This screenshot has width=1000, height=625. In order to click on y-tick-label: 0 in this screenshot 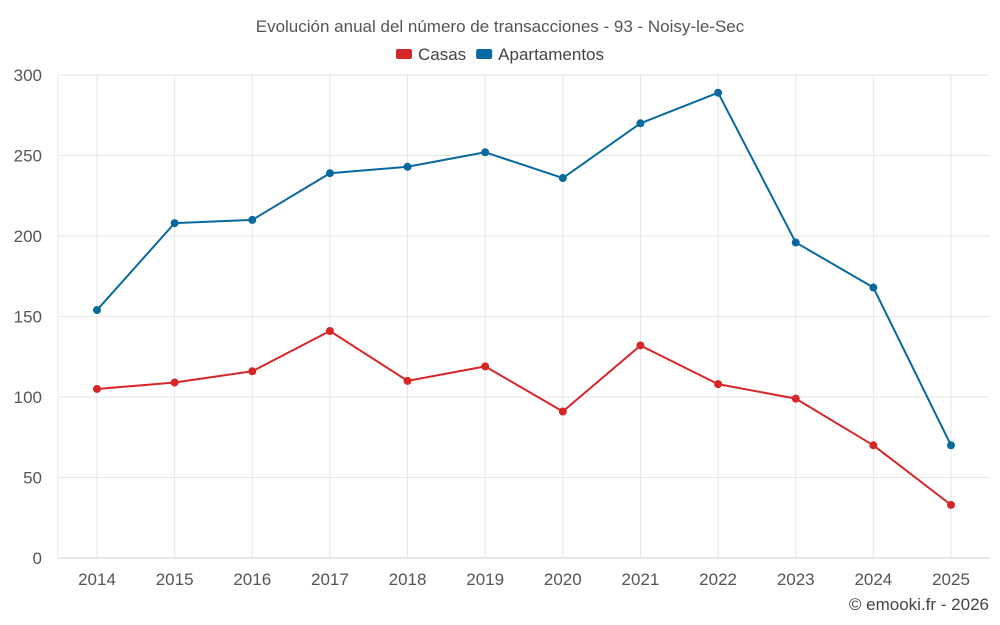, I will do `click(37, 558)`.